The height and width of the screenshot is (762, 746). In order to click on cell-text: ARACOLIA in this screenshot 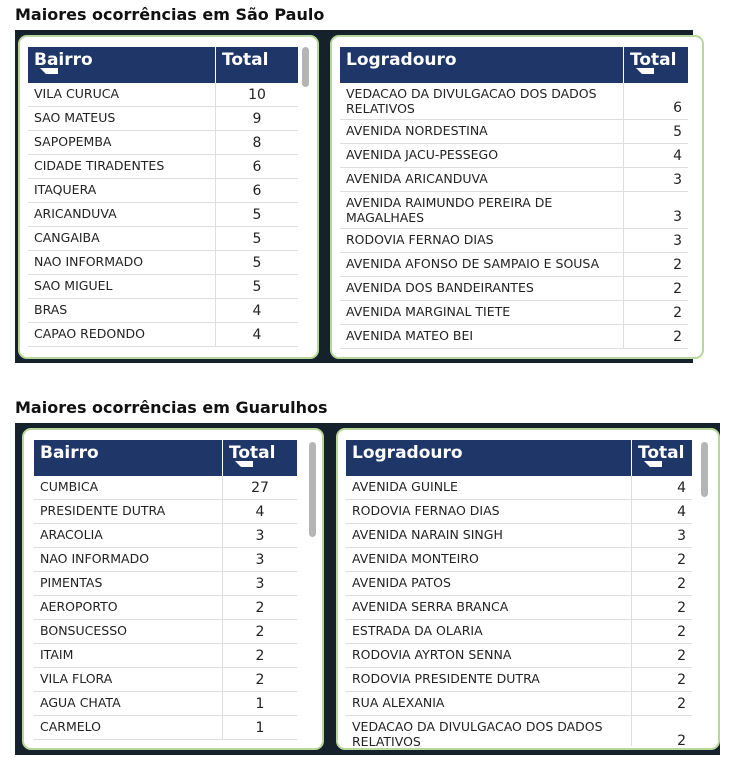, I will do `click(128, 535)`.